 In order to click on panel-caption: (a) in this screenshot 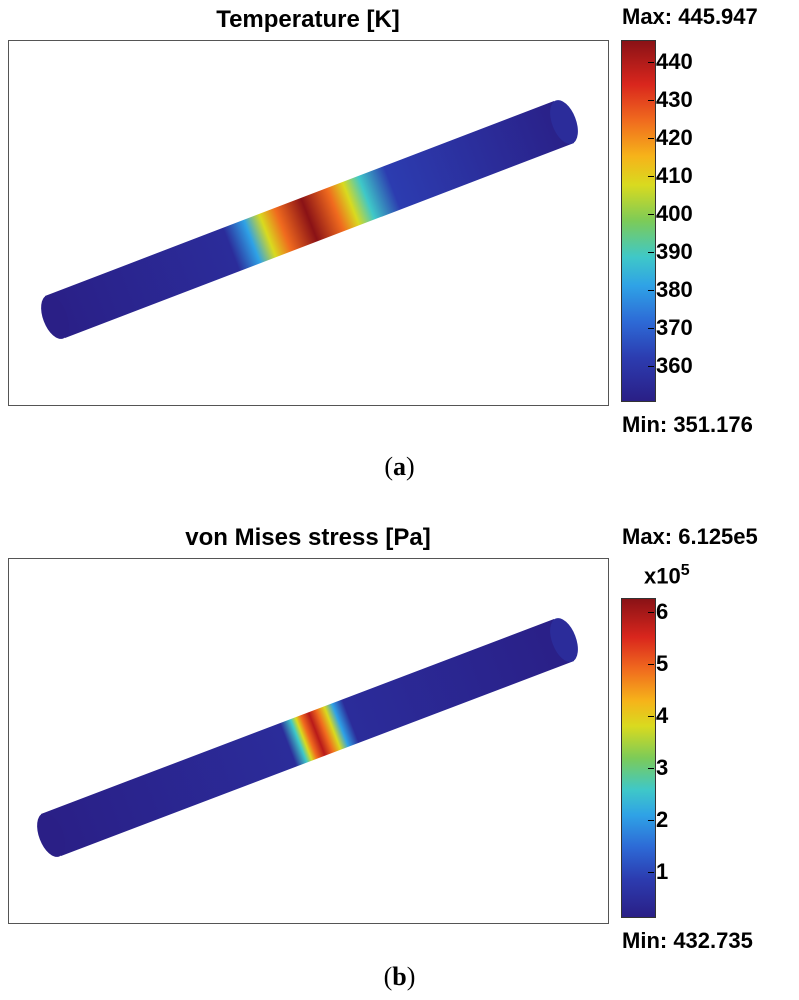, I will do `click(399, 466)`.